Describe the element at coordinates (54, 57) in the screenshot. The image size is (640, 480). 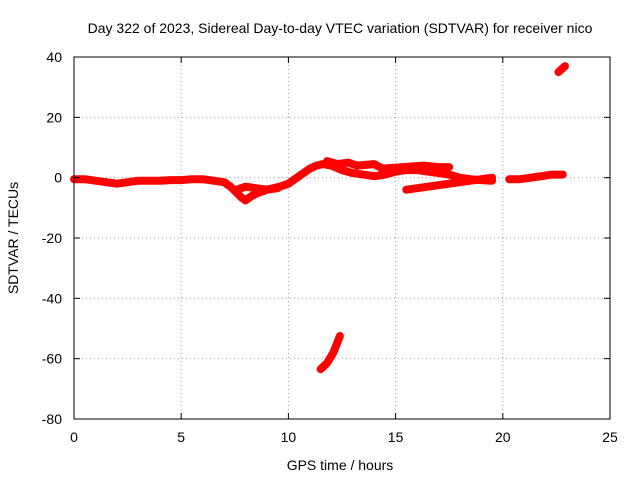
I see `y-tick-label: 40` at that location.